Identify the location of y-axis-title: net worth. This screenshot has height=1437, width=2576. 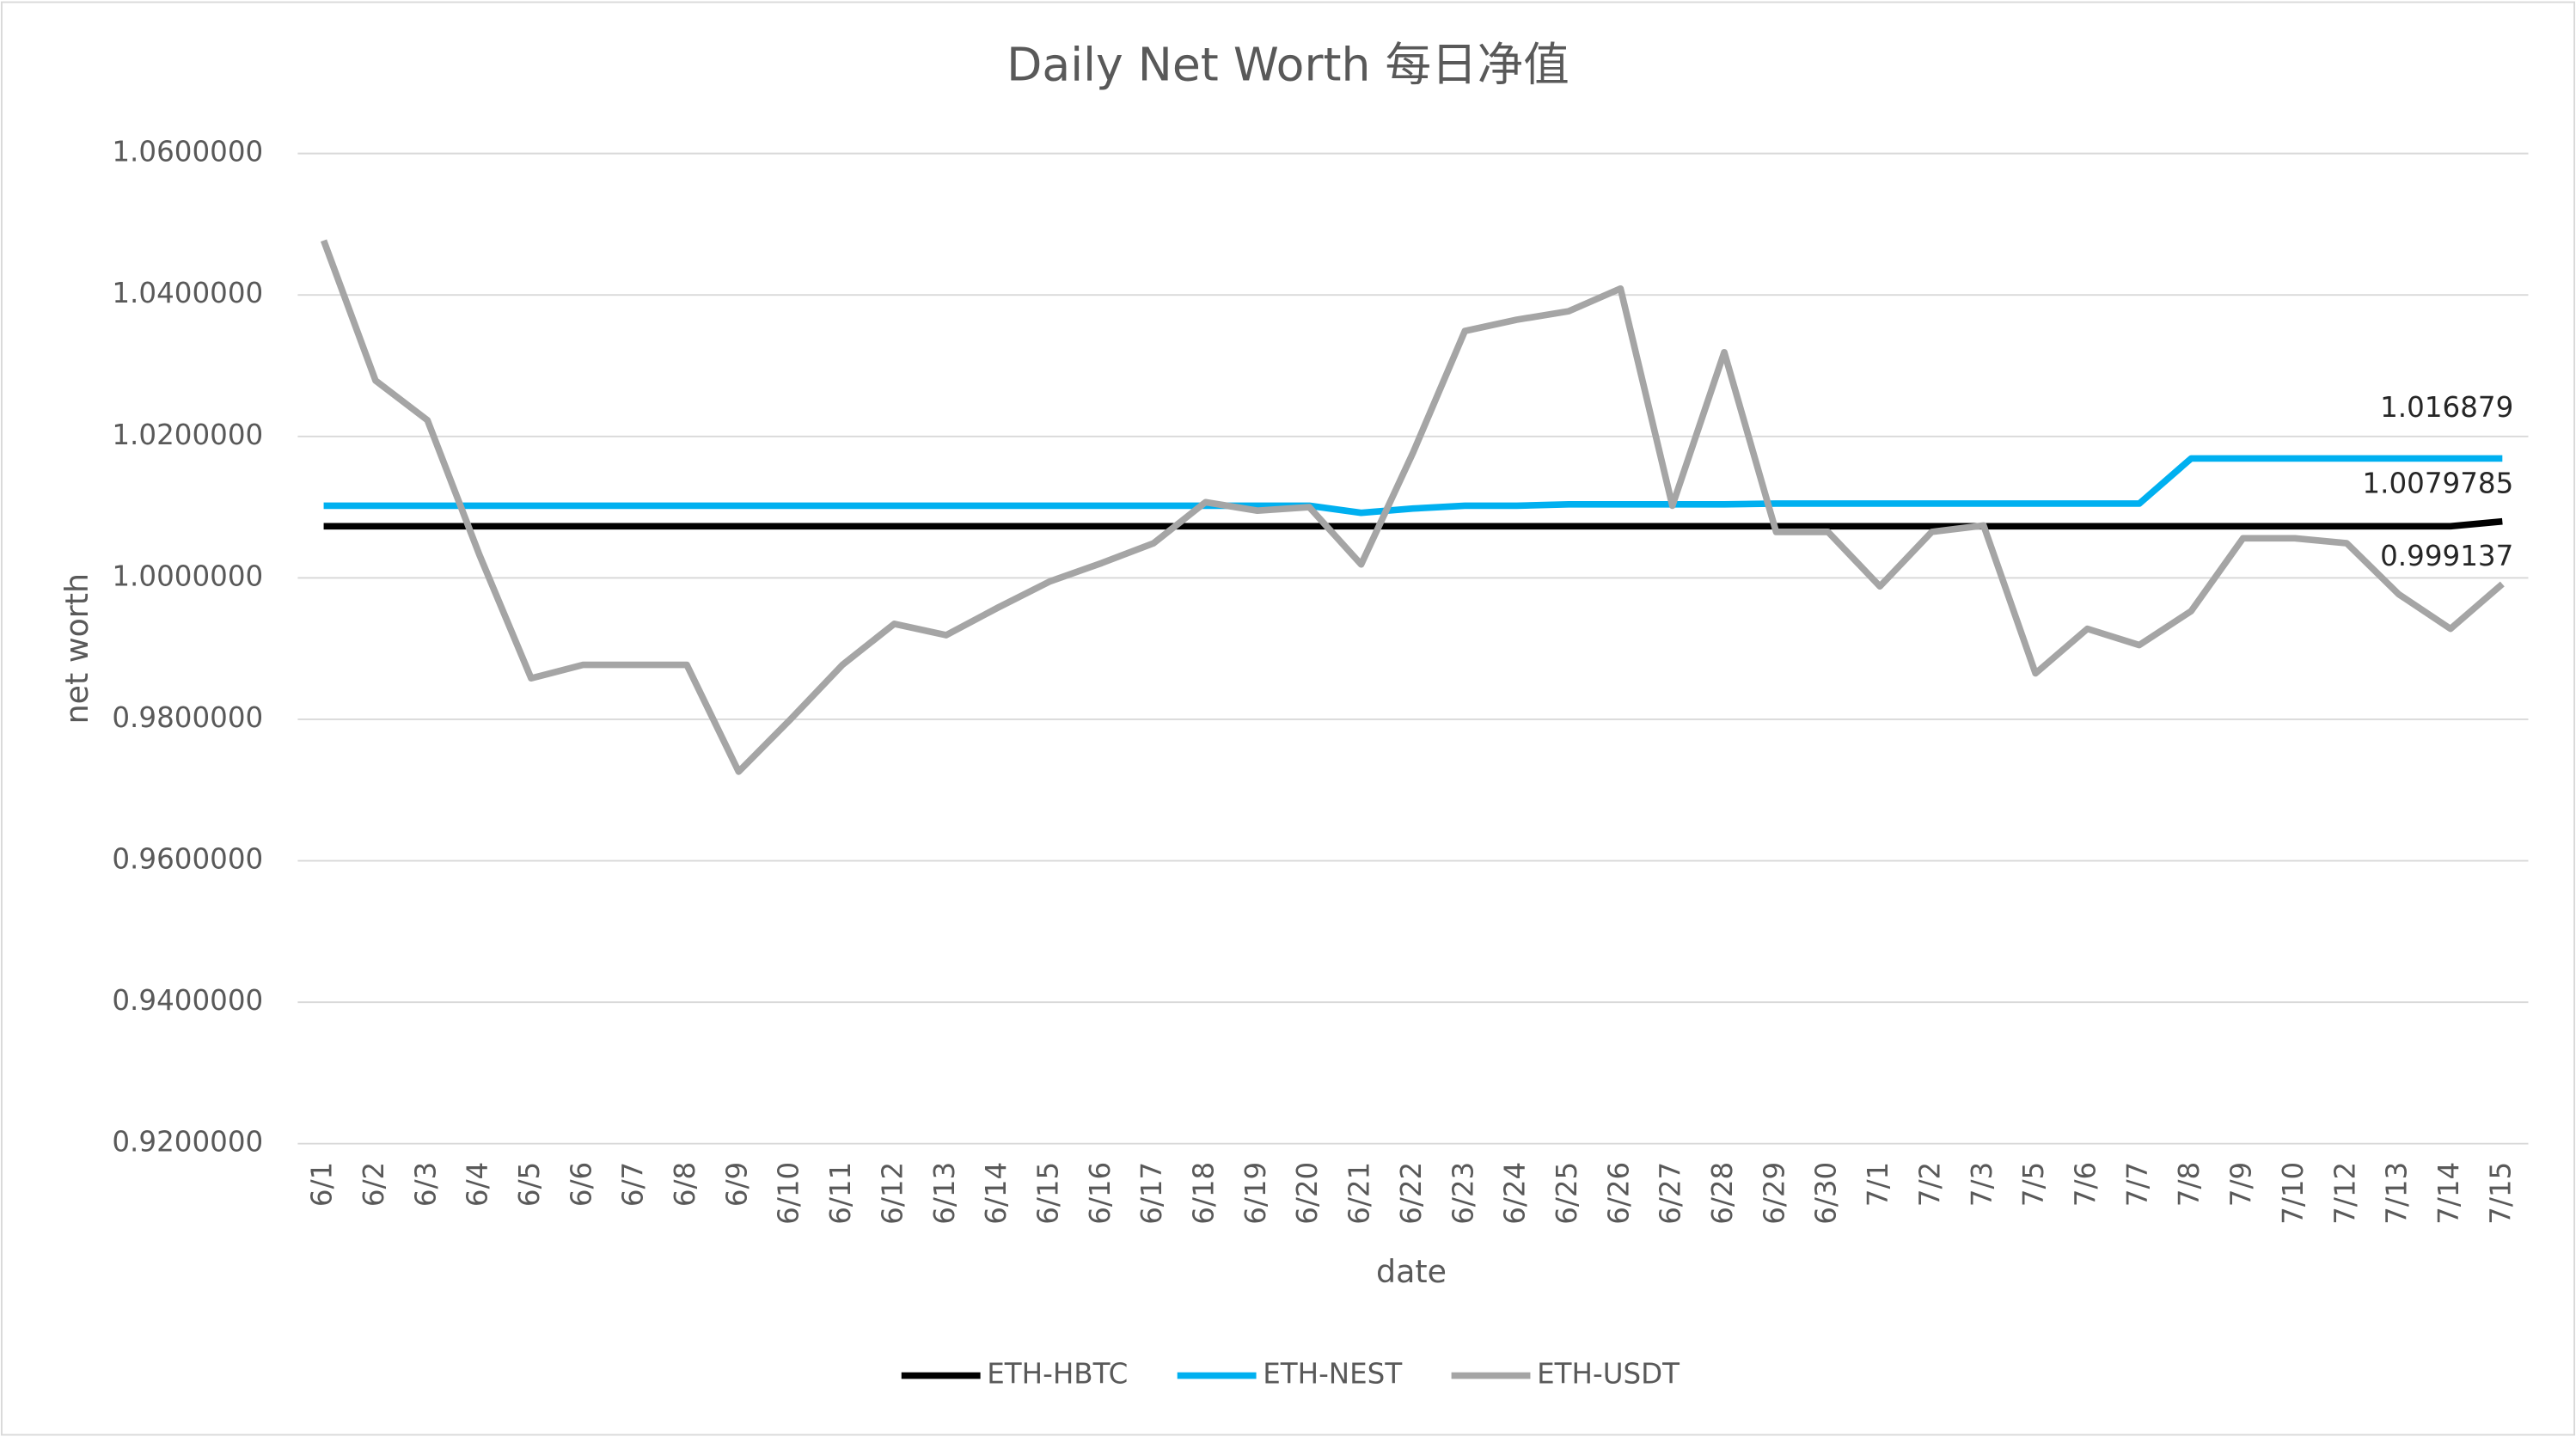
(76, 648).